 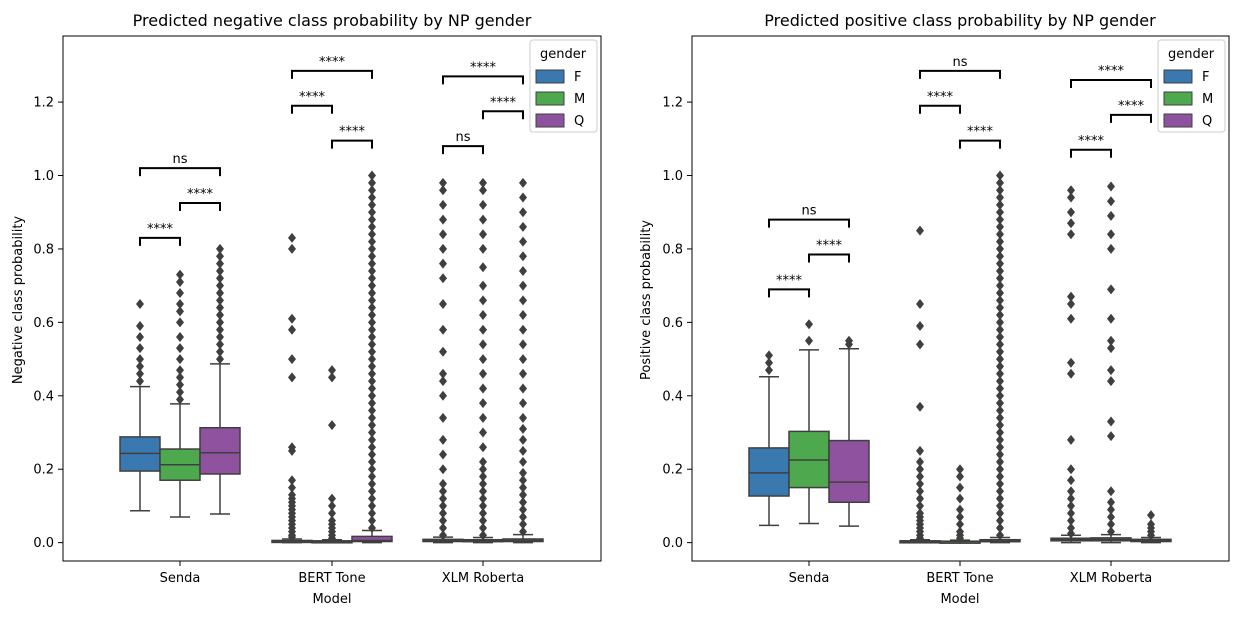 I want to click on legend-title: gender, so click(x=563, y=54).